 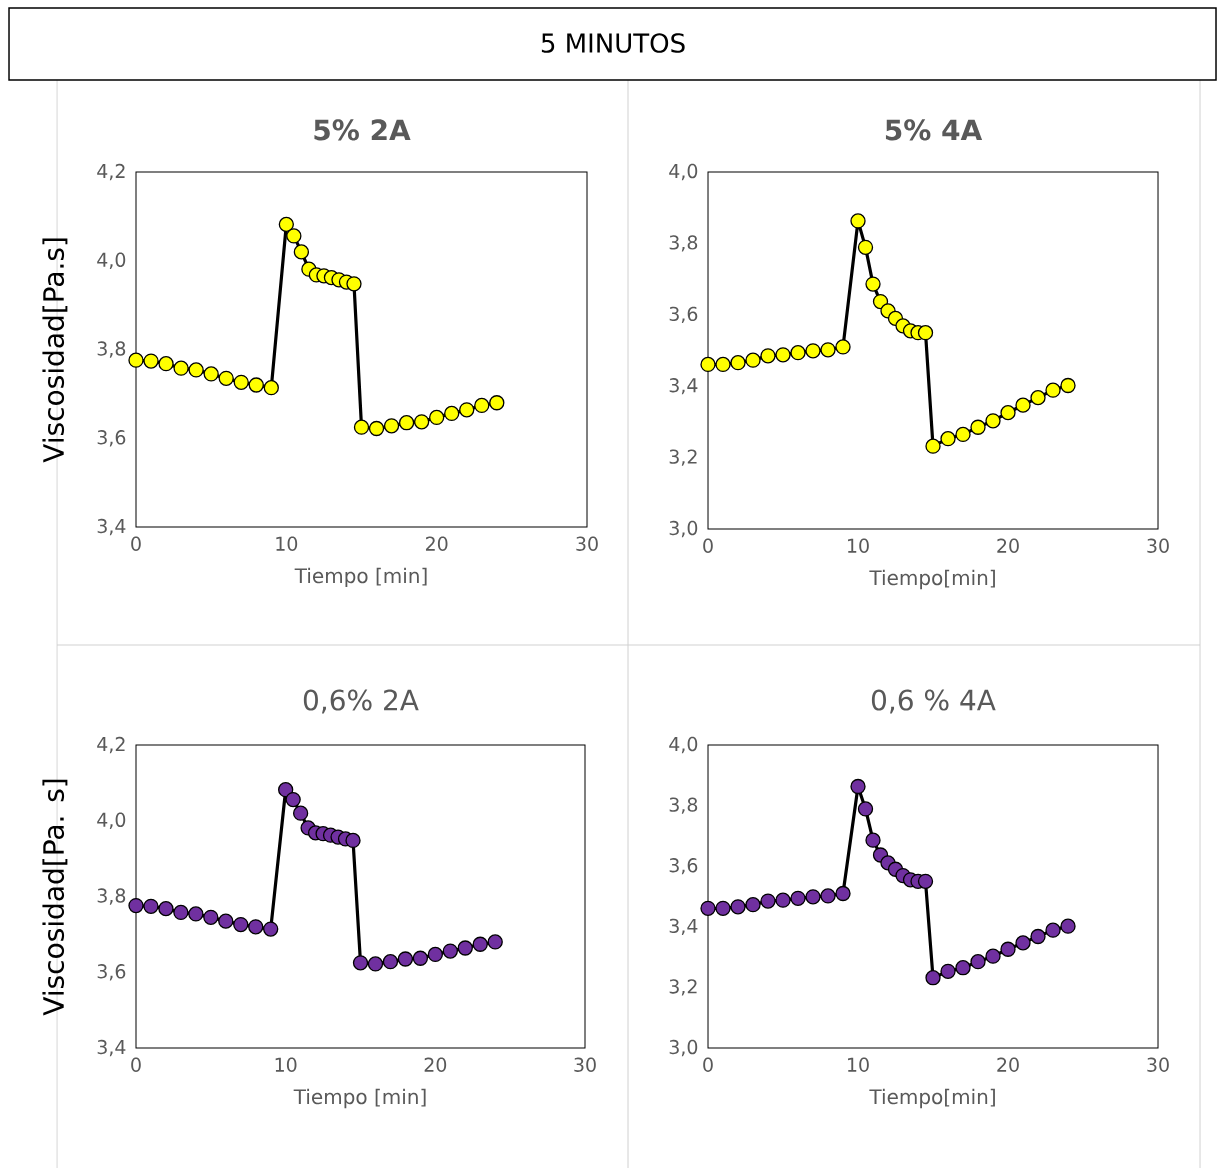 I want to click on y-axis-title: Viscosidad[Pa. s], so click(x=55, y=897).